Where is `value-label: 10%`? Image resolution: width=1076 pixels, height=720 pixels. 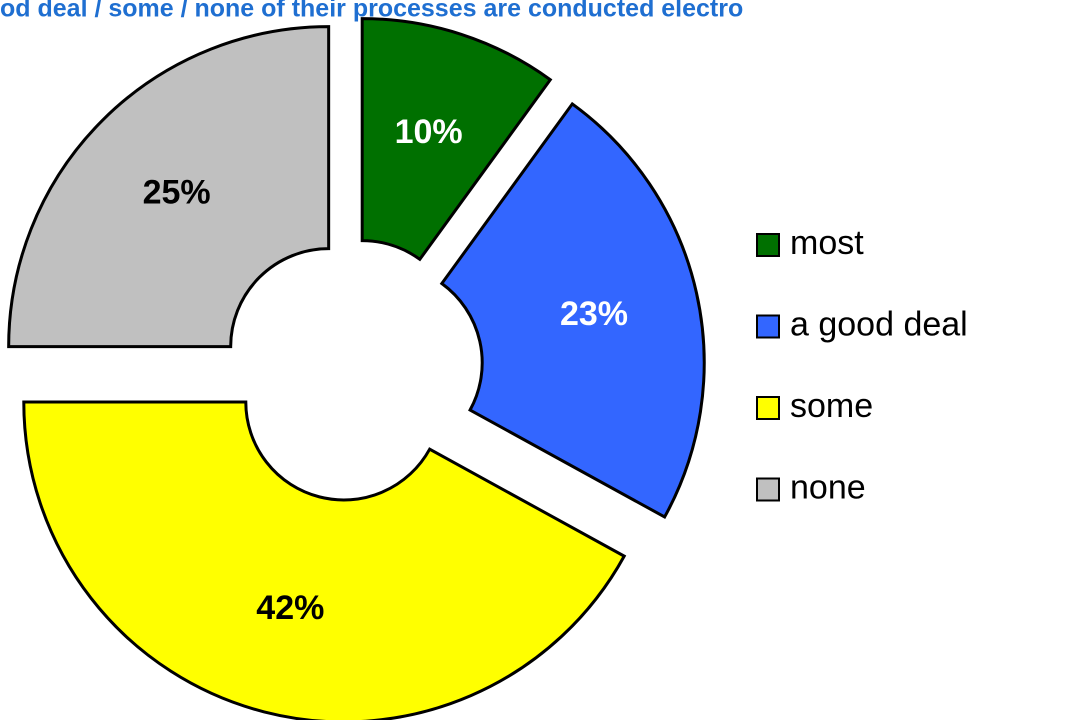
value-label: 10% is located at coordinates (429, 132).